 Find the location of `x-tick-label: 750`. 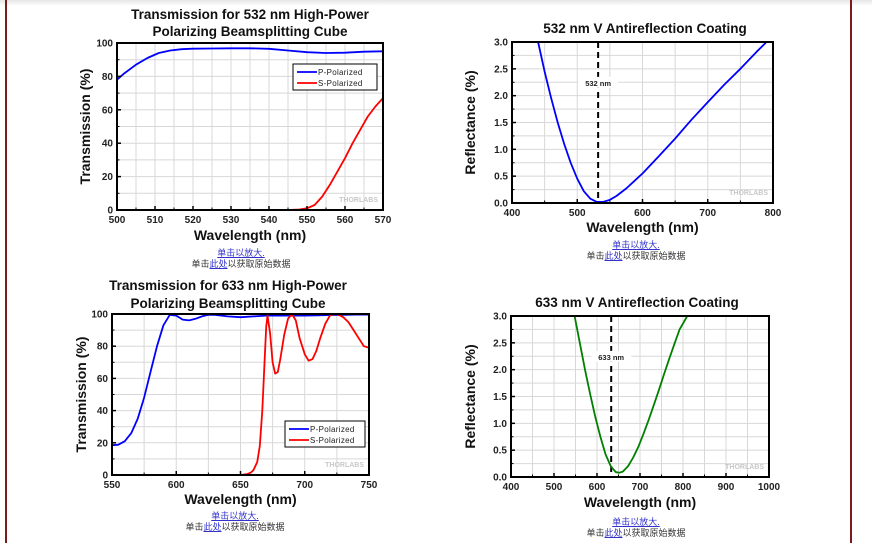

x-tick-label: 750 is located at coordinates (369, 485).